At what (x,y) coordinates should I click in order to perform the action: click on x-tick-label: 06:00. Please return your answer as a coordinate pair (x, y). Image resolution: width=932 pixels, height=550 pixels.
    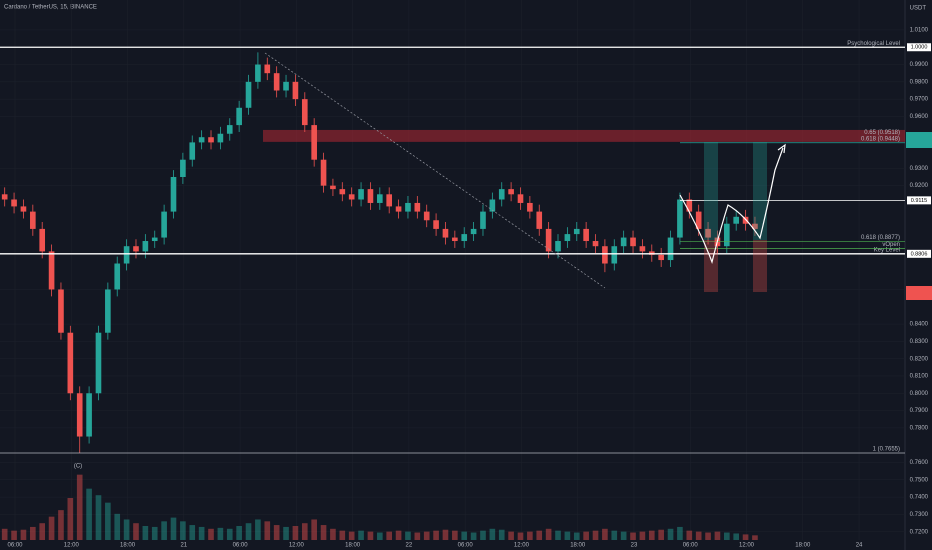
    Looking at the image, I should click on (466, 546).